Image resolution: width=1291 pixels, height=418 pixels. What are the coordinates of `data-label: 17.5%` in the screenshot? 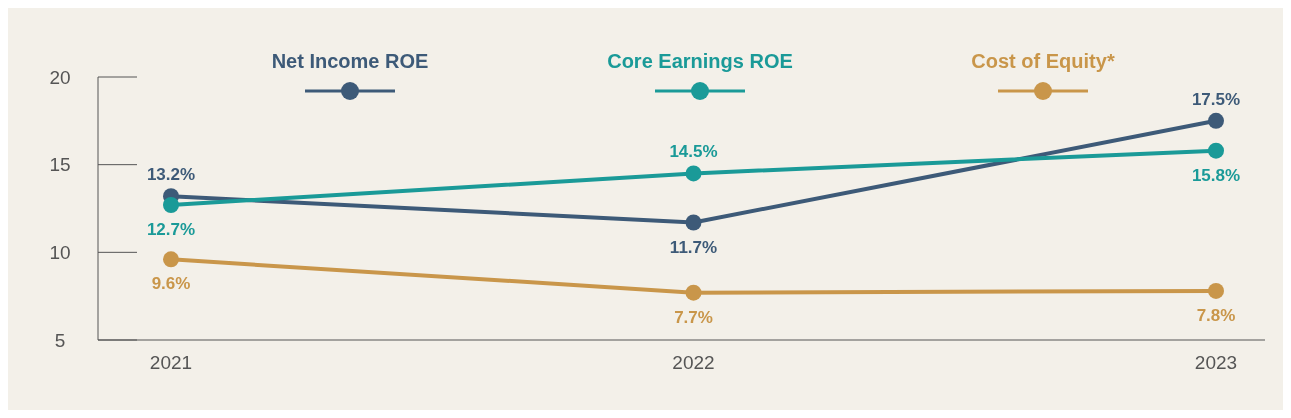 It's located at (1216, 99).